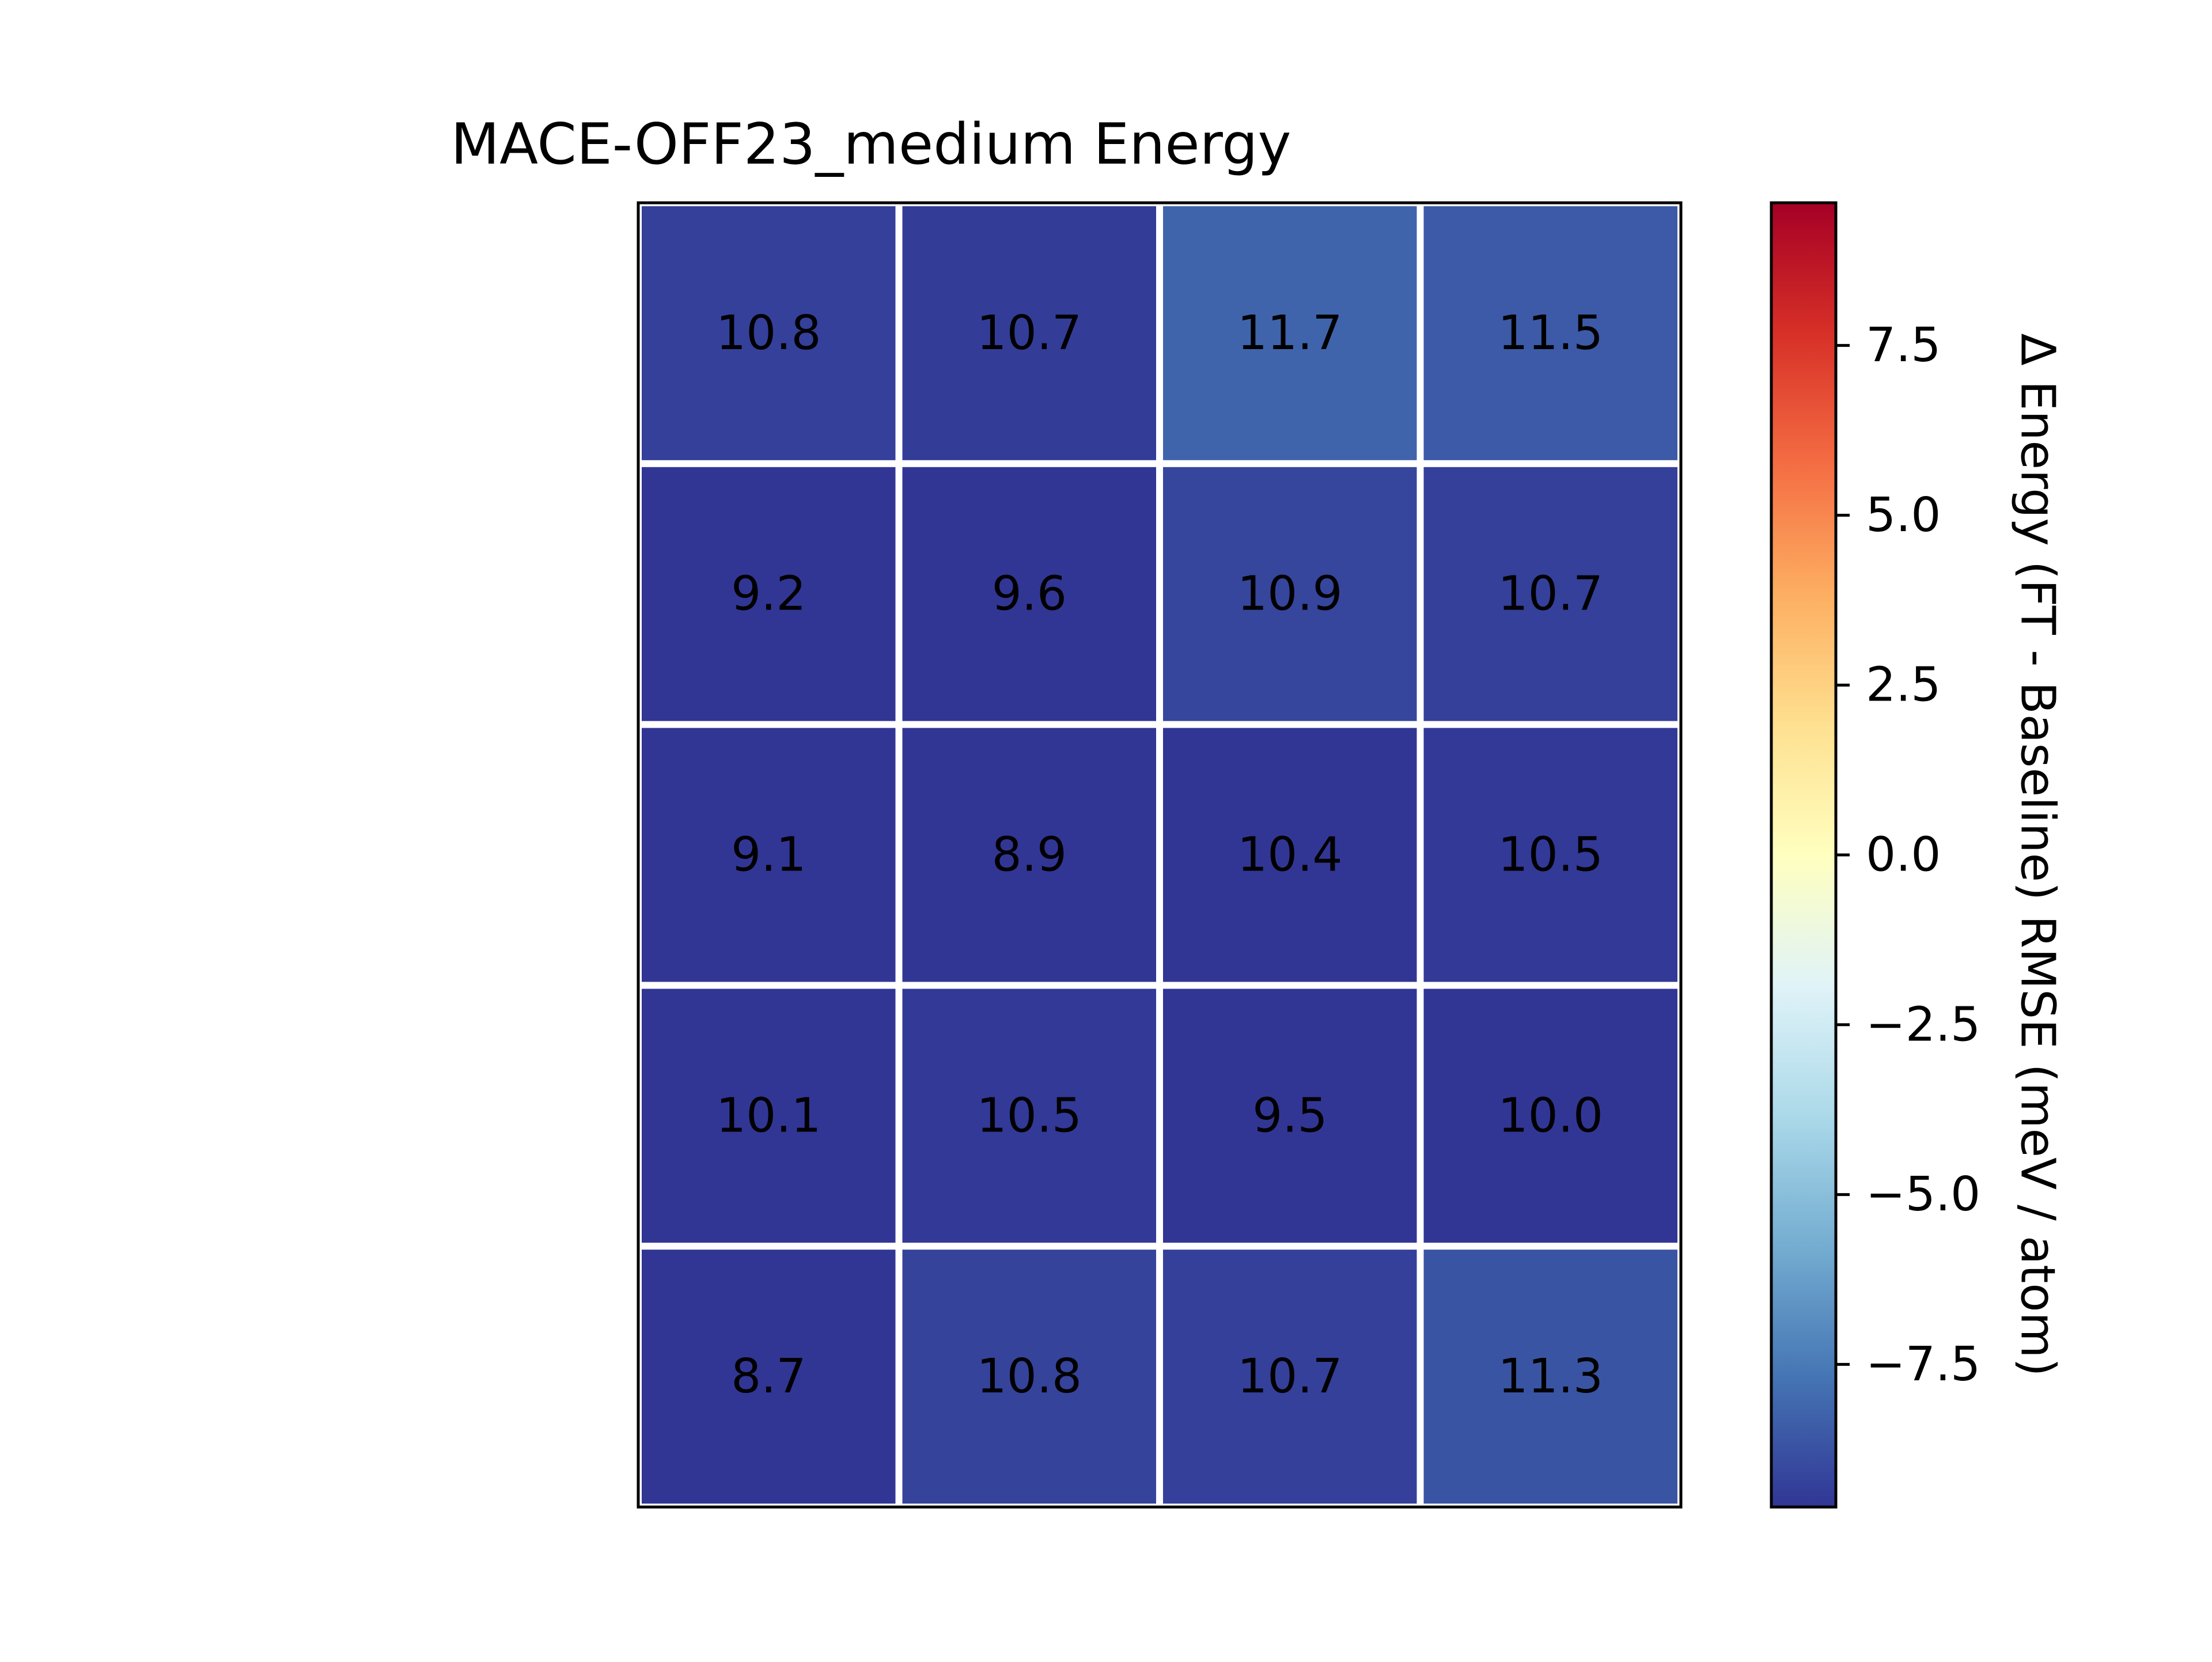 This screenshot has width=2212, height=1662. I want to click on cell-label-r2-c2: 10.4, so click(1290, 855).